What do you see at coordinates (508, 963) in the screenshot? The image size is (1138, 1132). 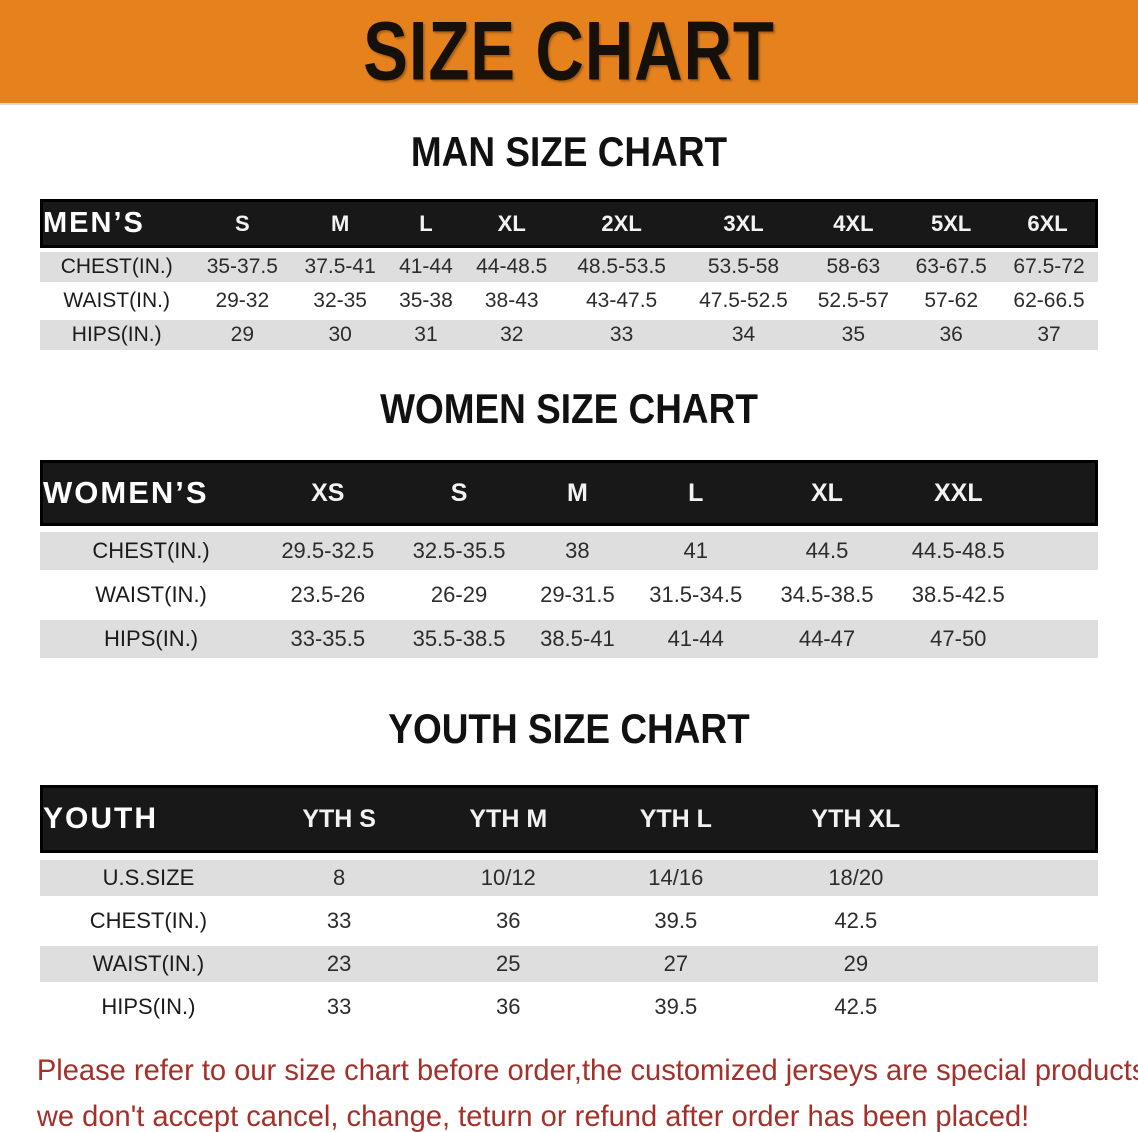 I see `size-value-cell: 25` at bounding box center [508, 963].